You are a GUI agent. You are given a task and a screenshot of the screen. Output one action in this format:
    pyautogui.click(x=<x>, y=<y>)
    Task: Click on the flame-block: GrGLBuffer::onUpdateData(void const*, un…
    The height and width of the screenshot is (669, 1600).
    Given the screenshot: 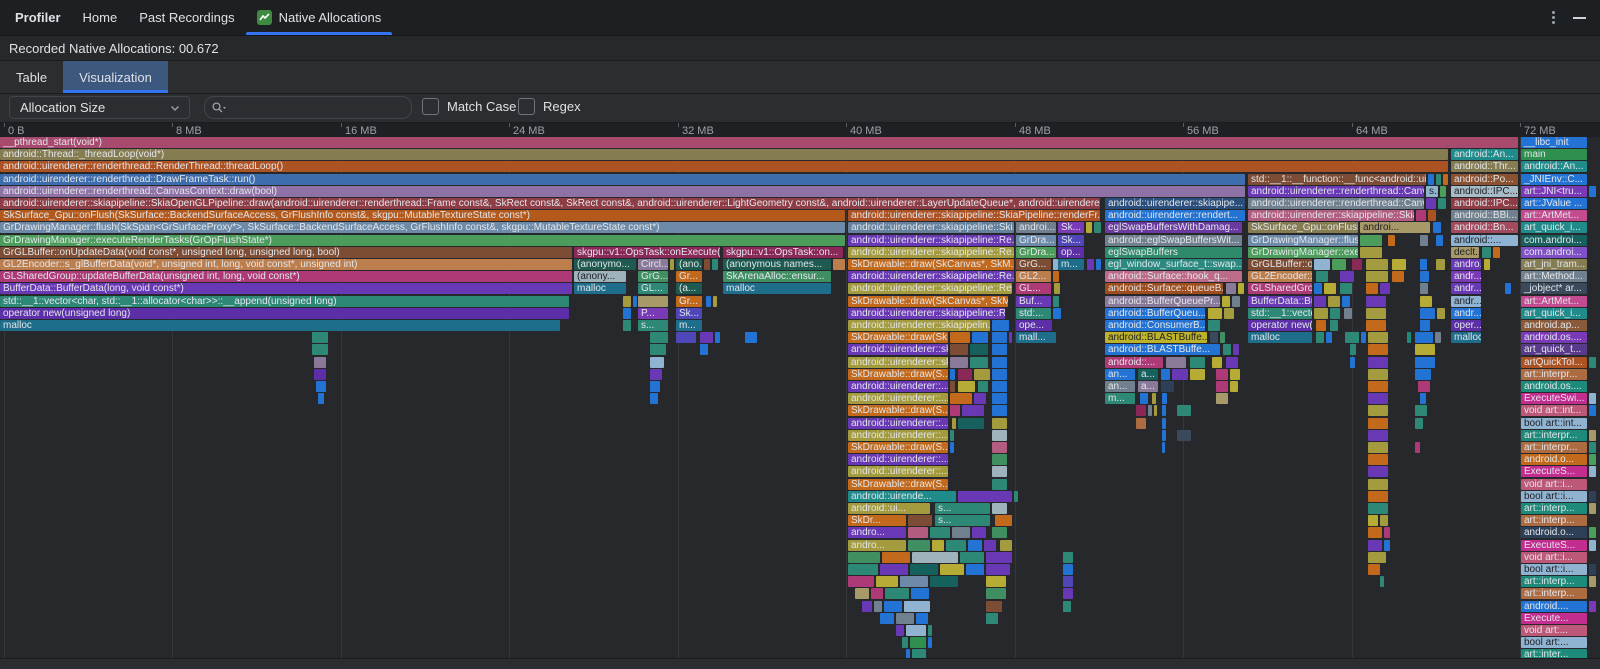 What is the action you would take?
    pyautogui.click(x=286, y=252)
    